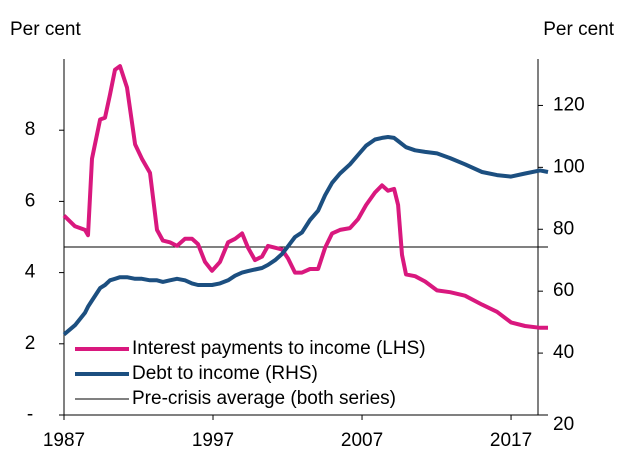 The height and width of the screenshot is (456, 624). Describe the element at coordinates (213, 440) in the screenshot. I see `x-tick-label: 1997` at that location.